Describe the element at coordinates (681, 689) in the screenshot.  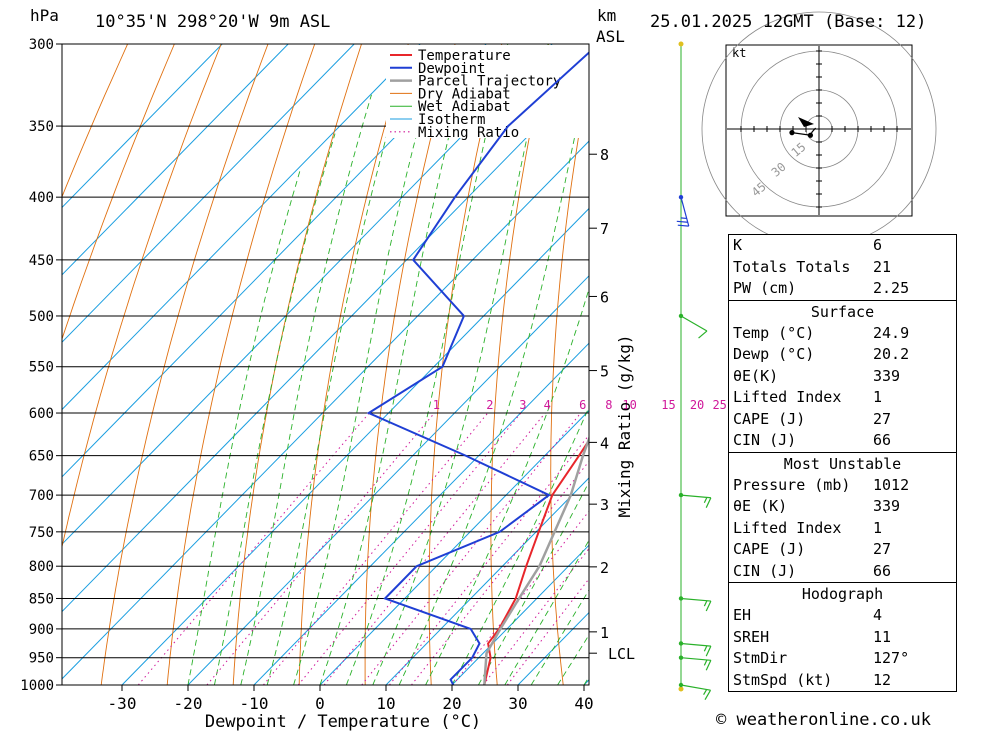
I see `wind-profile-bottom-marker` at that location.